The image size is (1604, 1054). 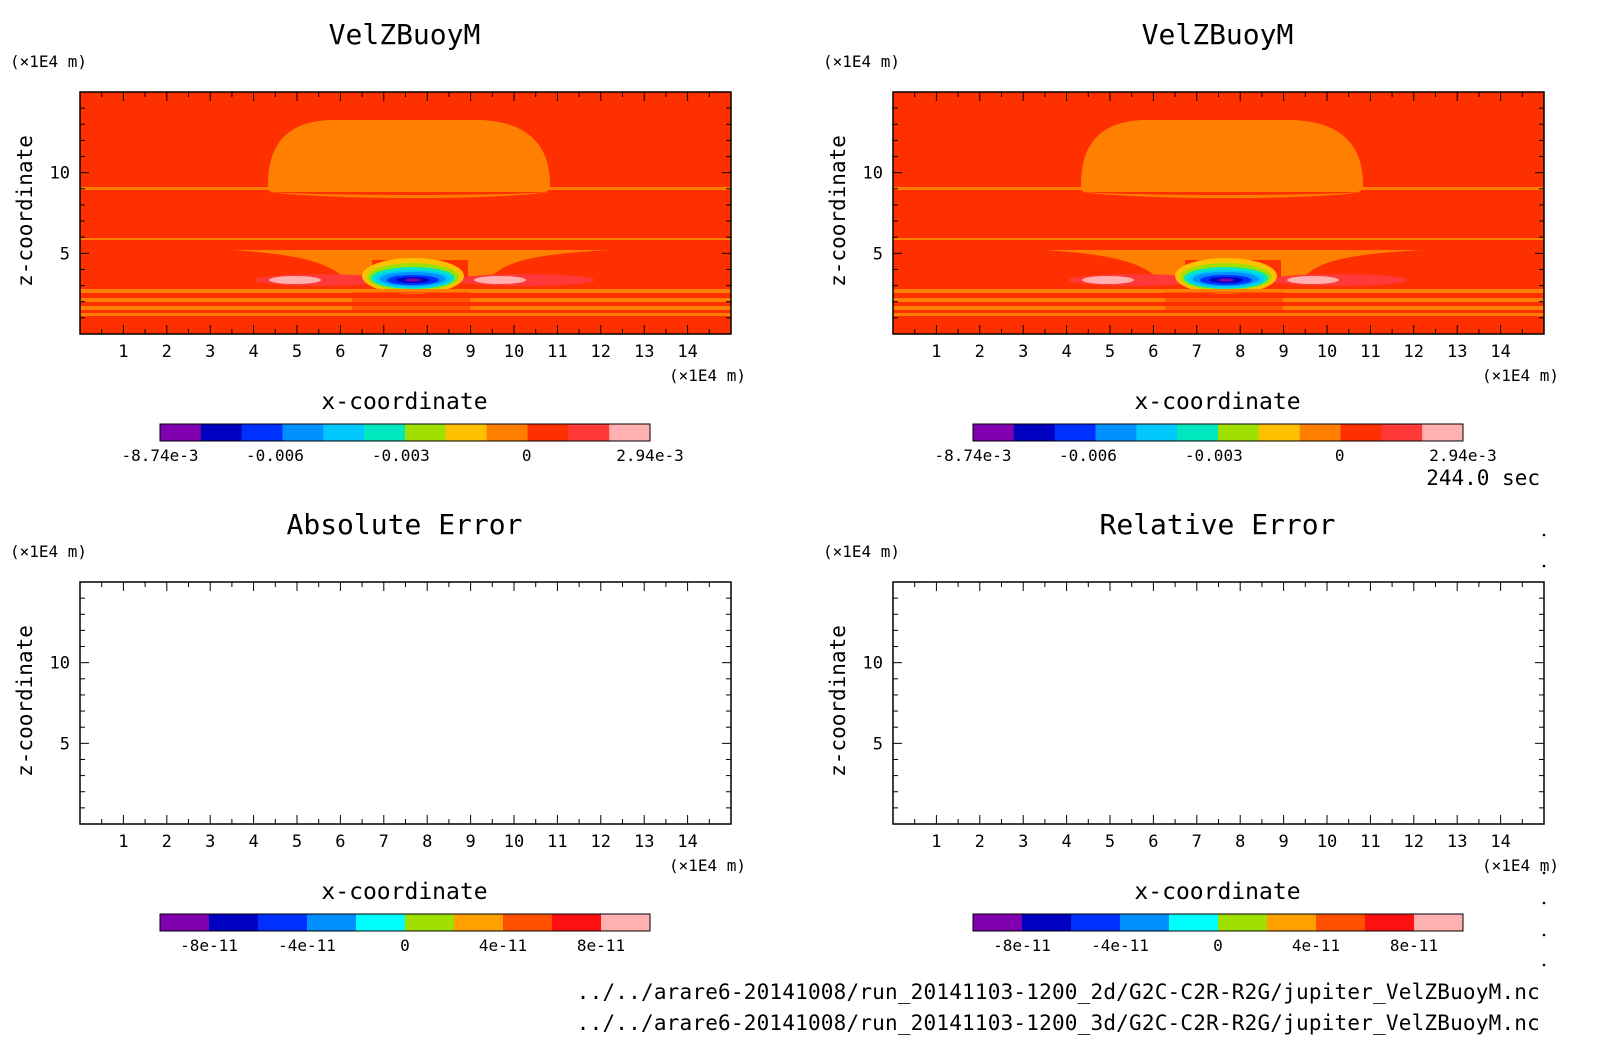 What do you see at coordinates (159, 455) in the screenshot?
I see `colorbar-tick-label: -8.74e-3` at bounding box center [159, 455].